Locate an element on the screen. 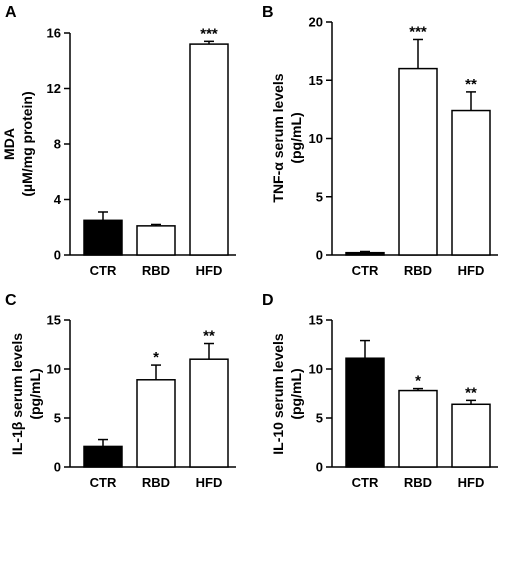 The height and width of the screenshot is (579, 529). panel-letter: D is located at coordinates (268, 300).